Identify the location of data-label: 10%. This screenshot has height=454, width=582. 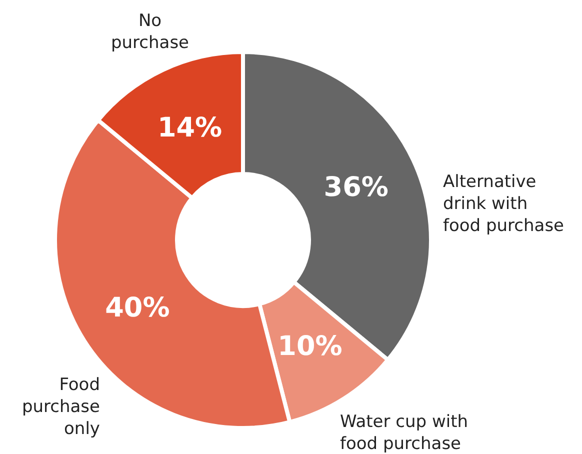
(310, 346).